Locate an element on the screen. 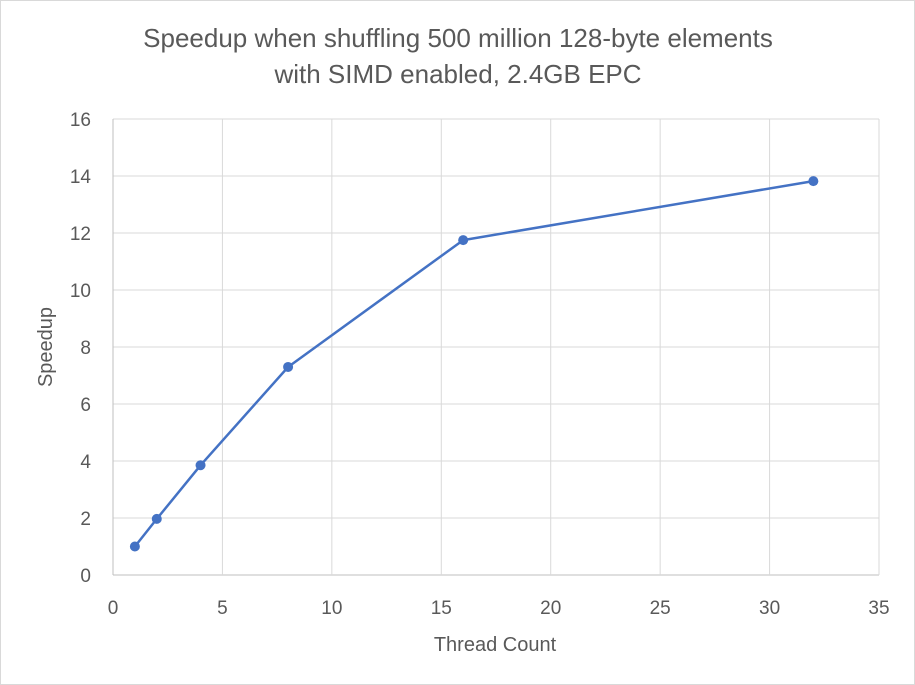 The width and height of the screenshot is (915, 685). y-tick-label: 10 is located at coordinates (80, 291).